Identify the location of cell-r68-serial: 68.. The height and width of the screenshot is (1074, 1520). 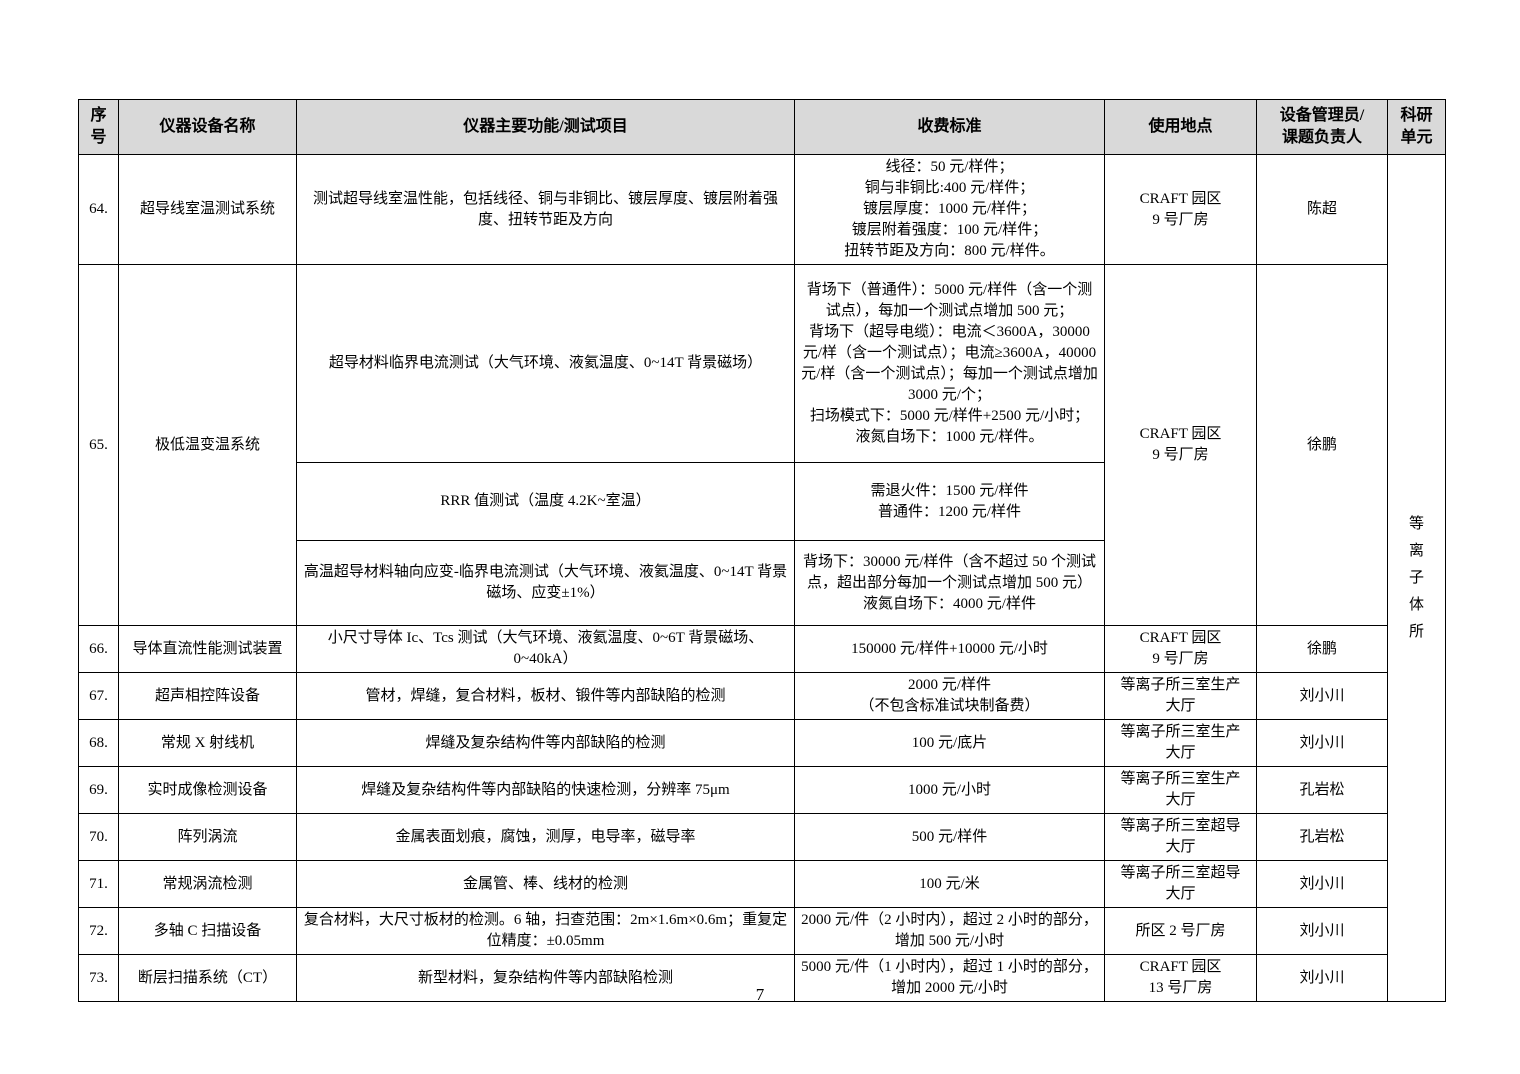
(98, 743).